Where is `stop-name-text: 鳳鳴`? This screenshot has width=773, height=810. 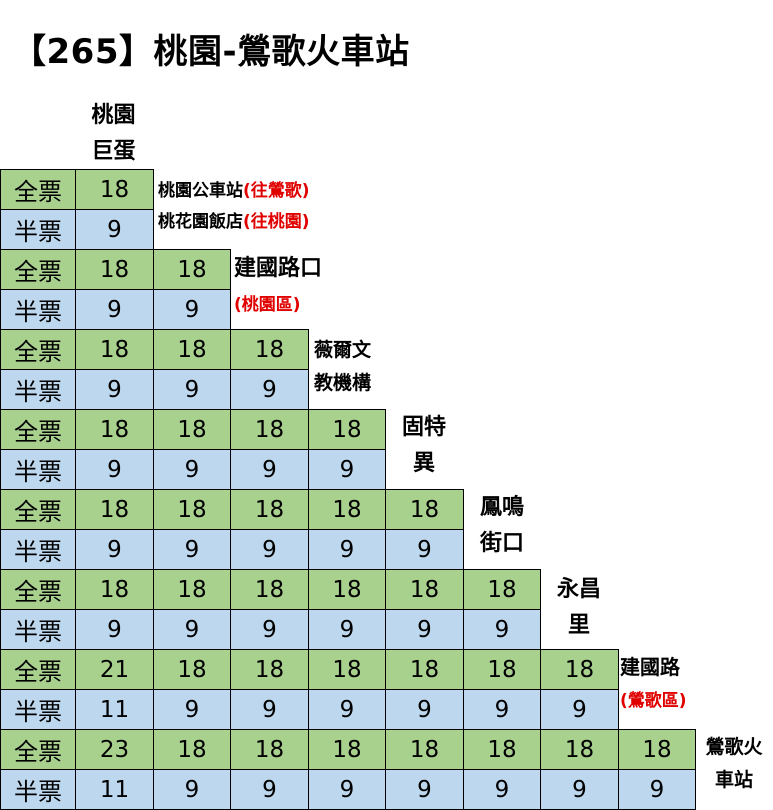 stop-name-text: 鳳鳴 is located at coordinates (501, 507).